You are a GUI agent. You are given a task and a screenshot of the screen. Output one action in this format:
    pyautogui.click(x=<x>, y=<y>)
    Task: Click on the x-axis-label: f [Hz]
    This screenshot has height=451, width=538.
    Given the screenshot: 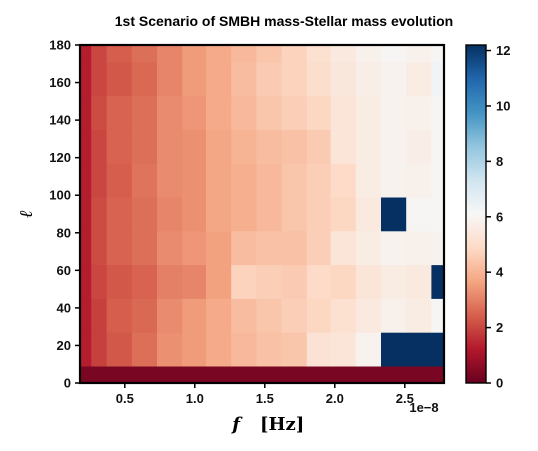 What is the action you would take?
    pyautogui.click(x=267, y=424)
    